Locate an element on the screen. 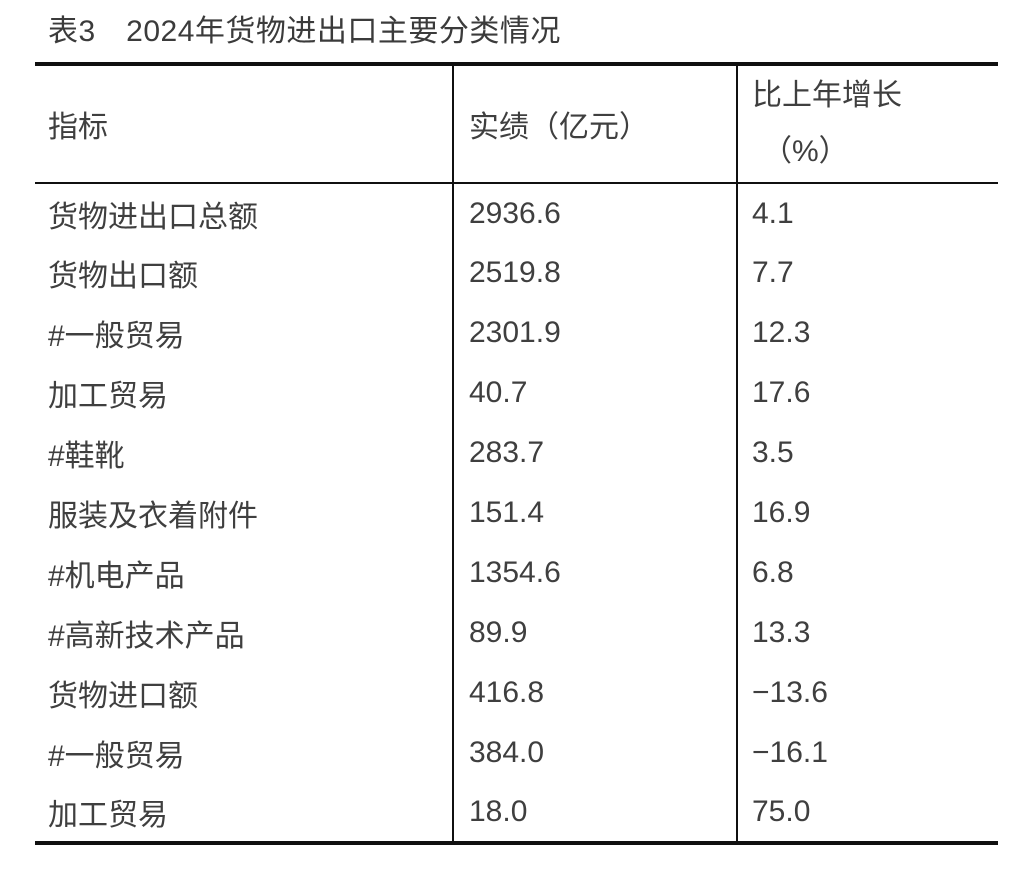 This screenshot has height=874, width=1034. table-row: #一般贸易 2301.9 12.3 is located at coordinates (516, 333).